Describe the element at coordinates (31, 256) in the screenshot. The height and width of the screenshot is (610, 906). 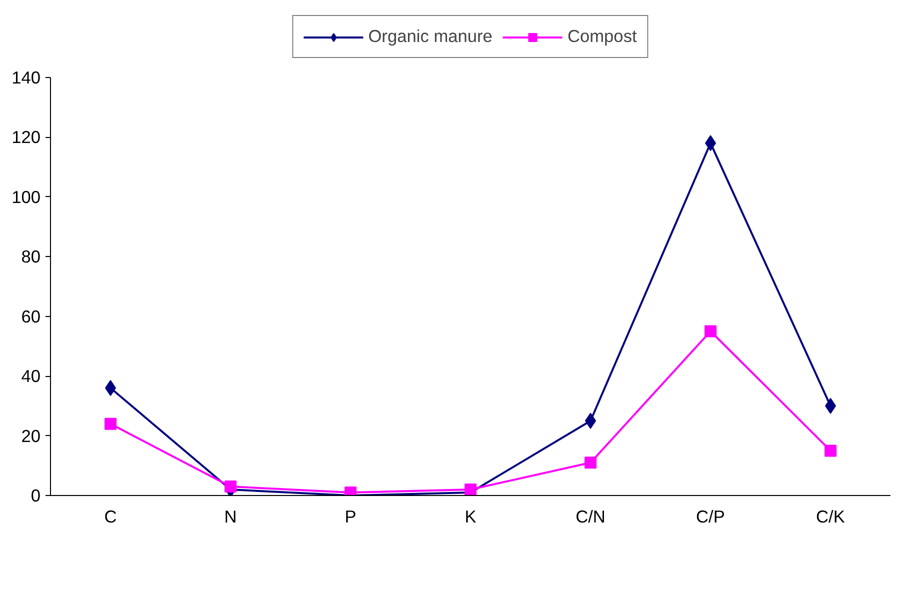
I see `y-tick-label: 80` at that location.